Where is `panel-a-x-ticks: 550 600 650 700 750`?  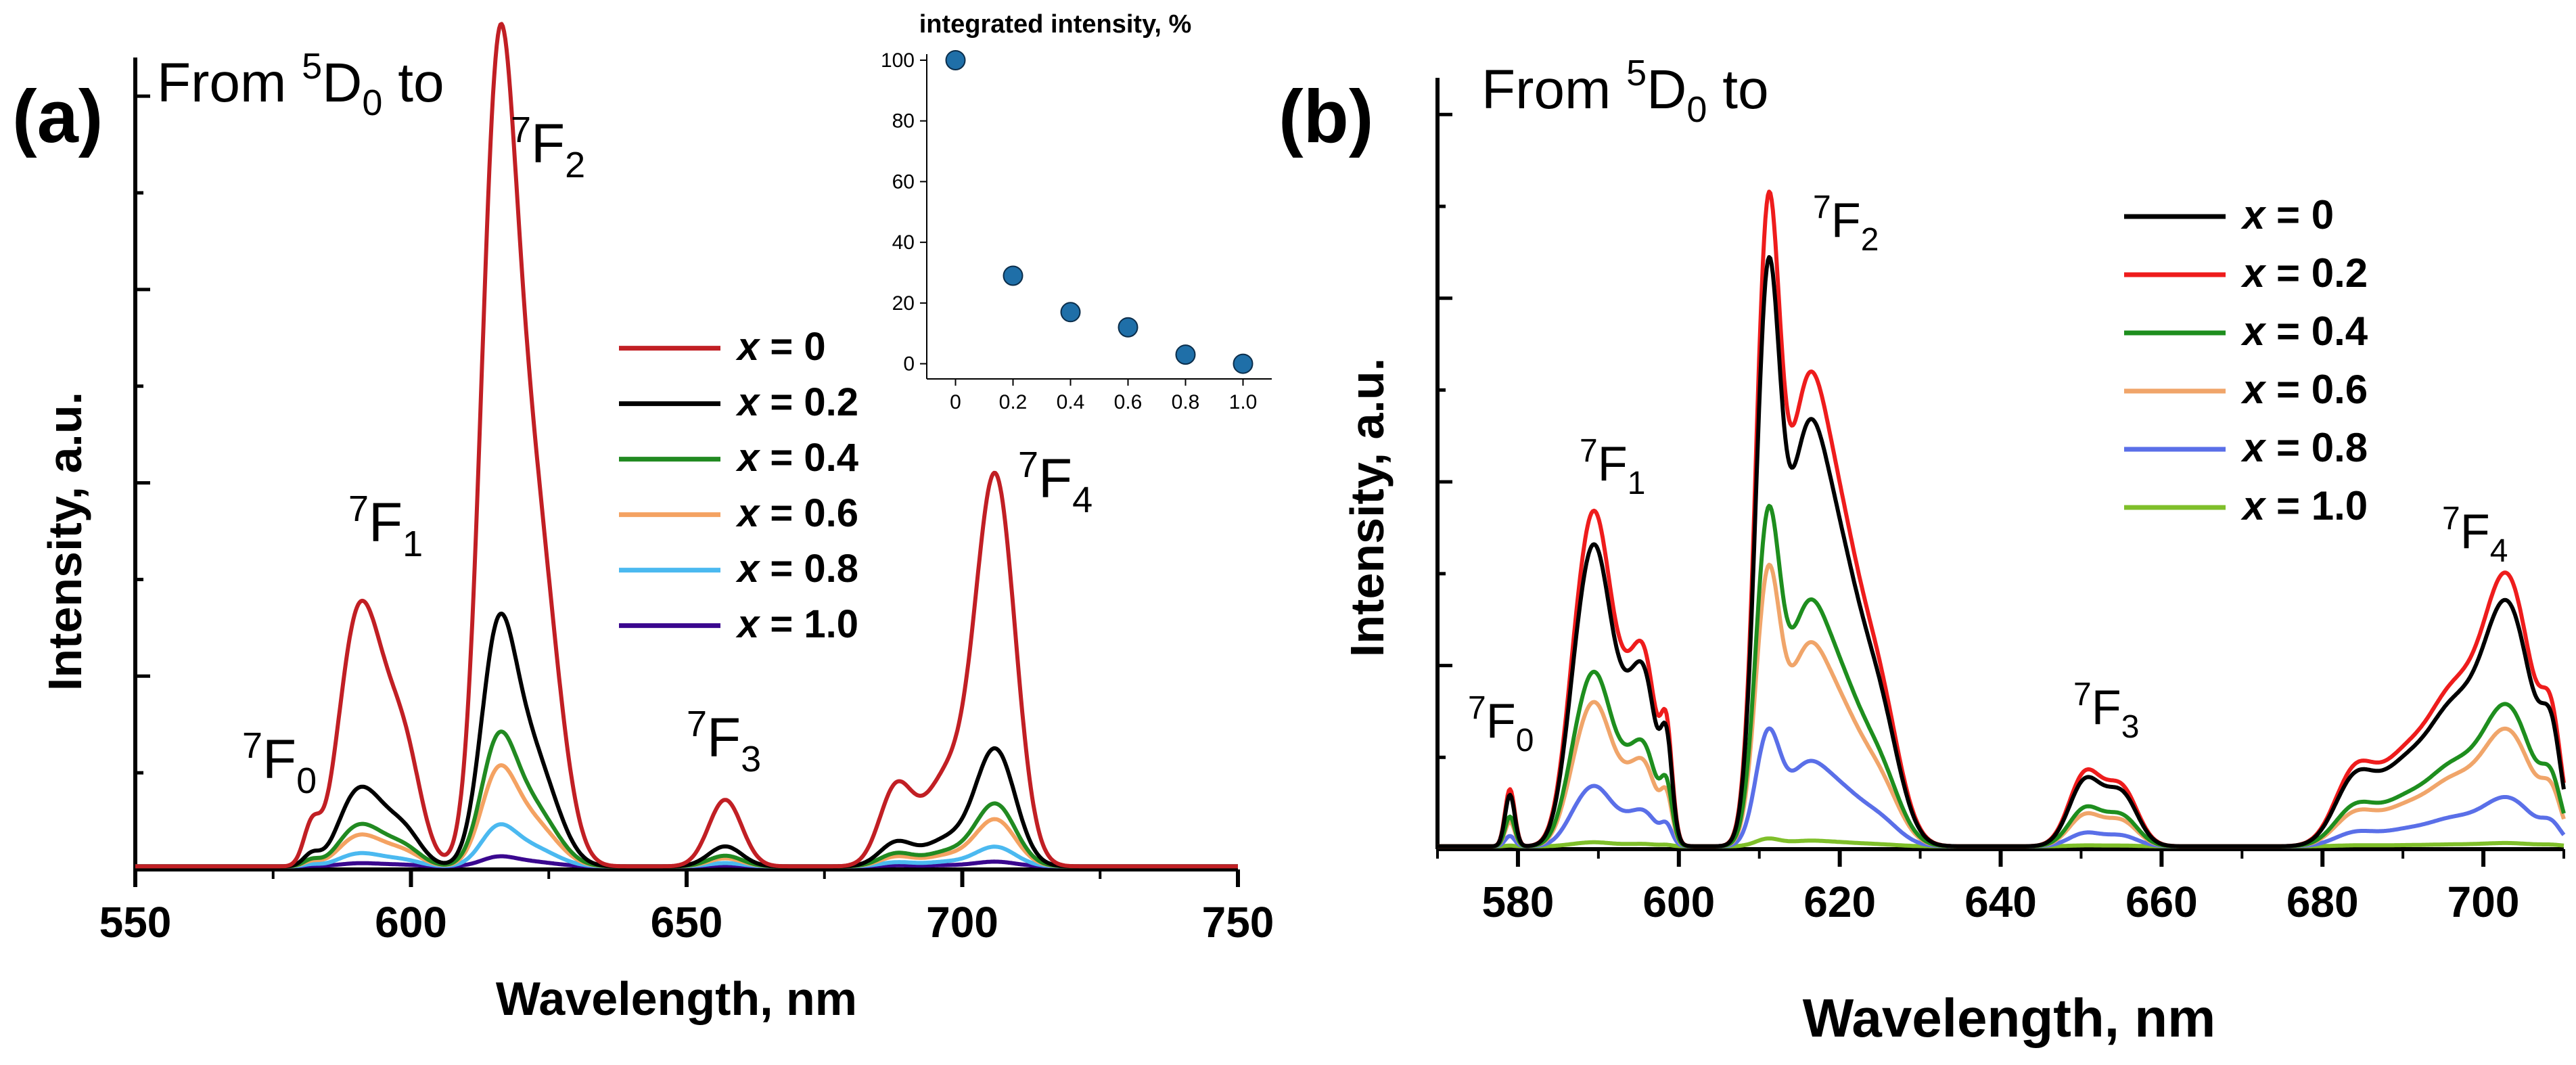 panel-a-x-ticks: 550 600 650 700 750 is located at coordinates (686, 908).